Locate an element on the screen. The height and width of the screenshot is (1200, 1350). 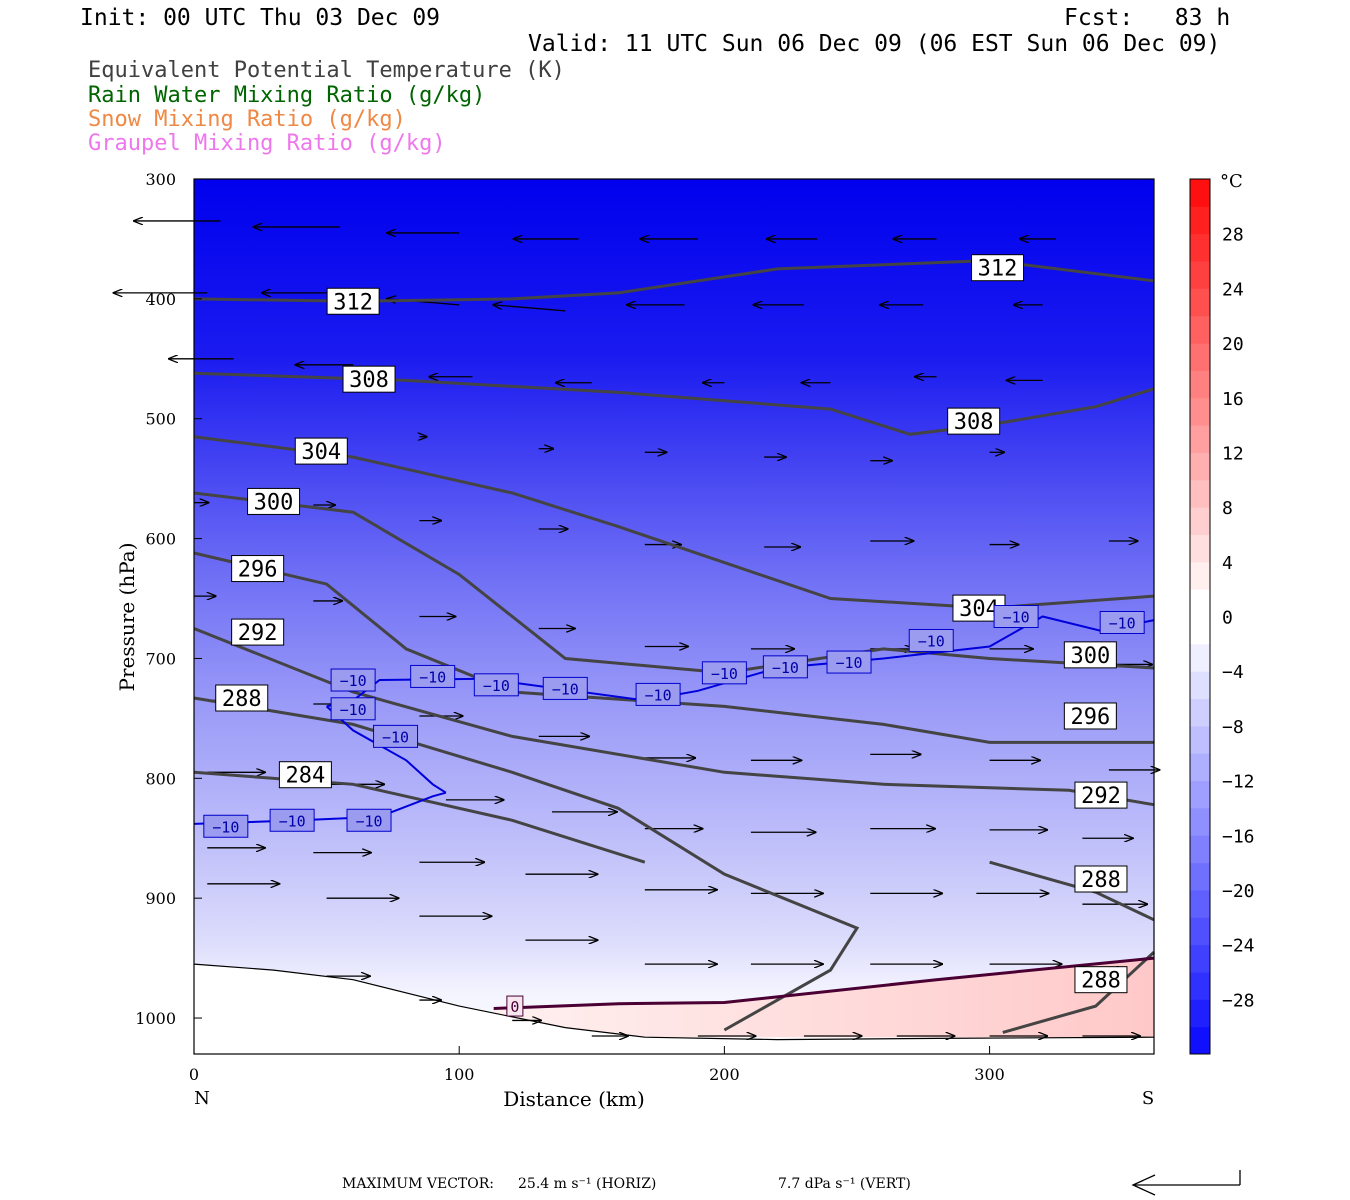
y-tick-label: 400 is located at coordinates (160, 299).